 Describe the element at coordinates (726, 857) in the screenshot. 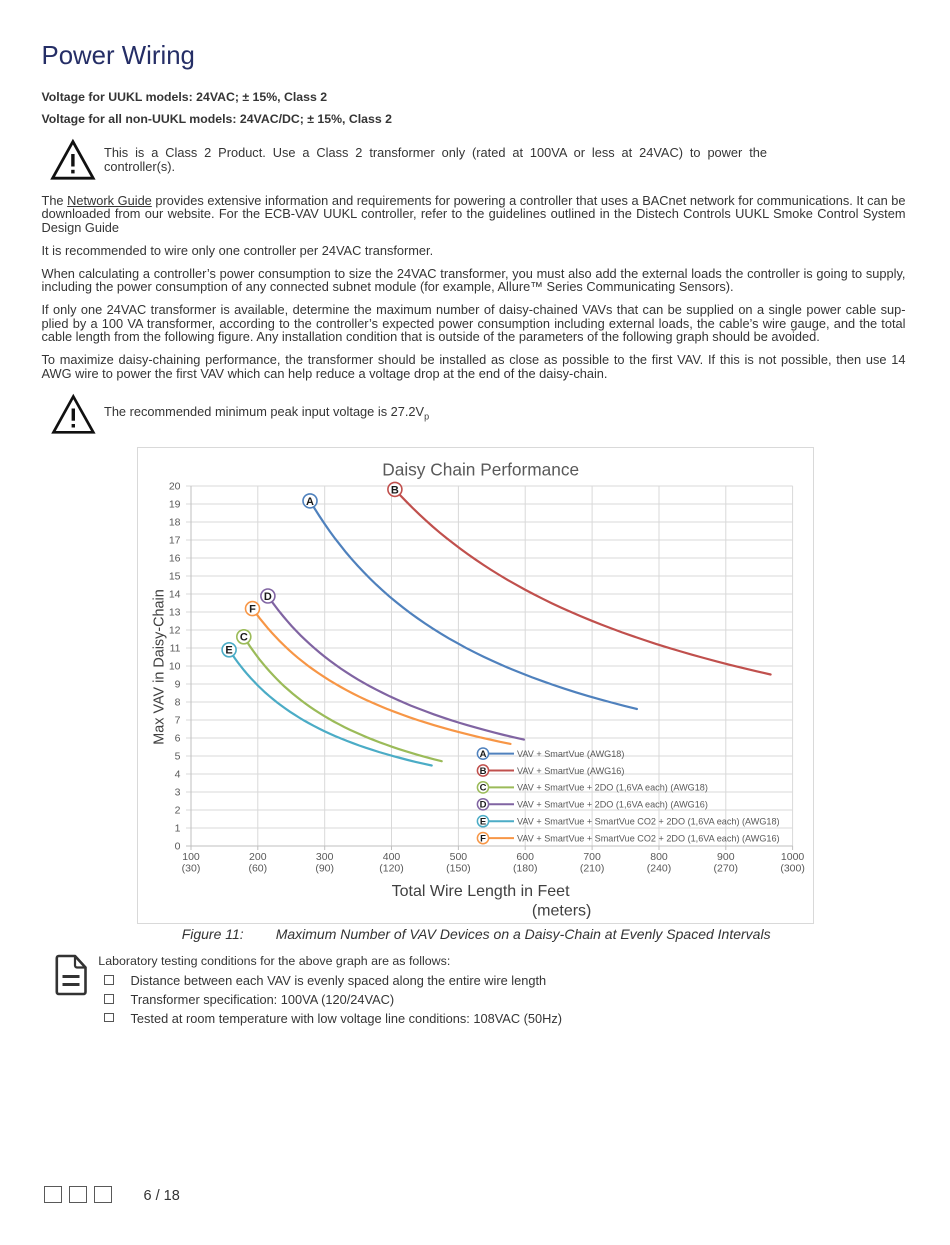

I see `svg-text: 900` at that location.